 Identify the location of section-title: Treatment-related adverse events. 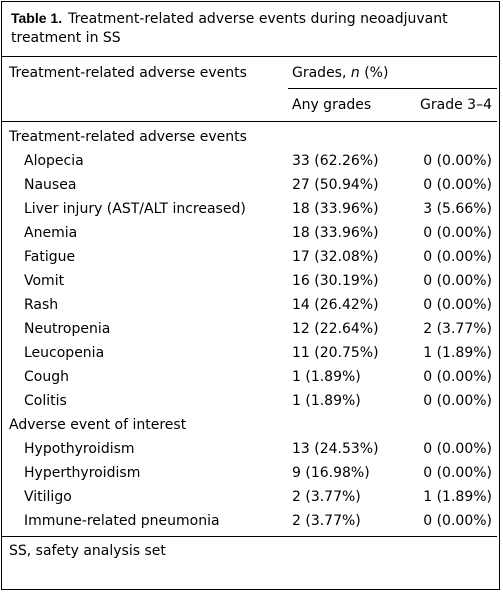
(128, 137).